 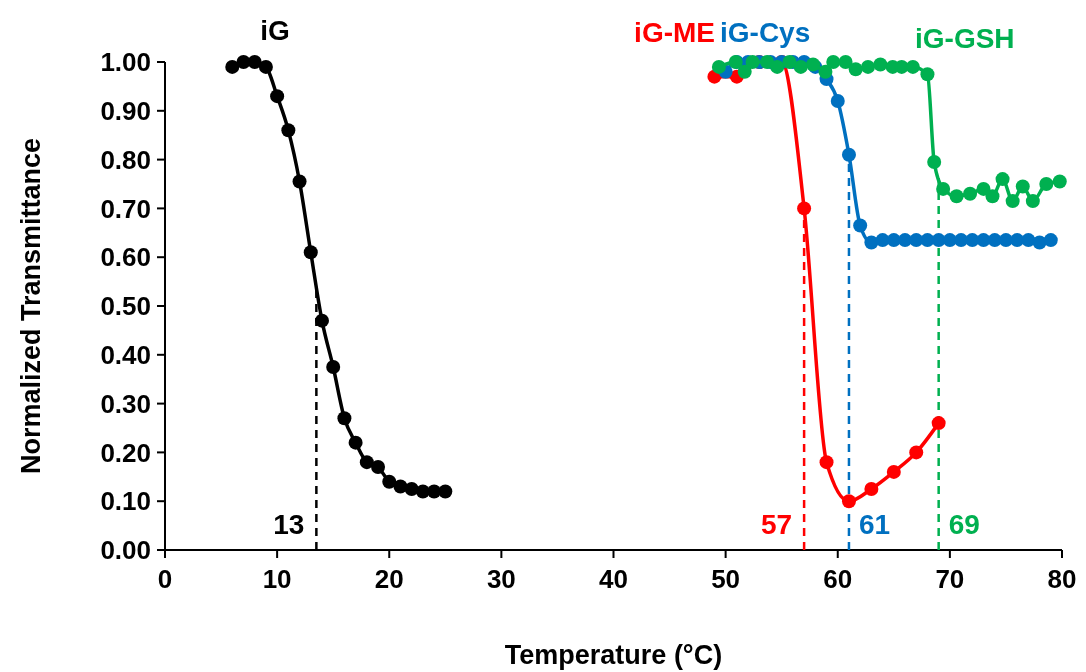 What do you see at coordinates (125, 62) in the screenshot?
I see `y-tick-label: 1.00` at bounding box center [125, 62].